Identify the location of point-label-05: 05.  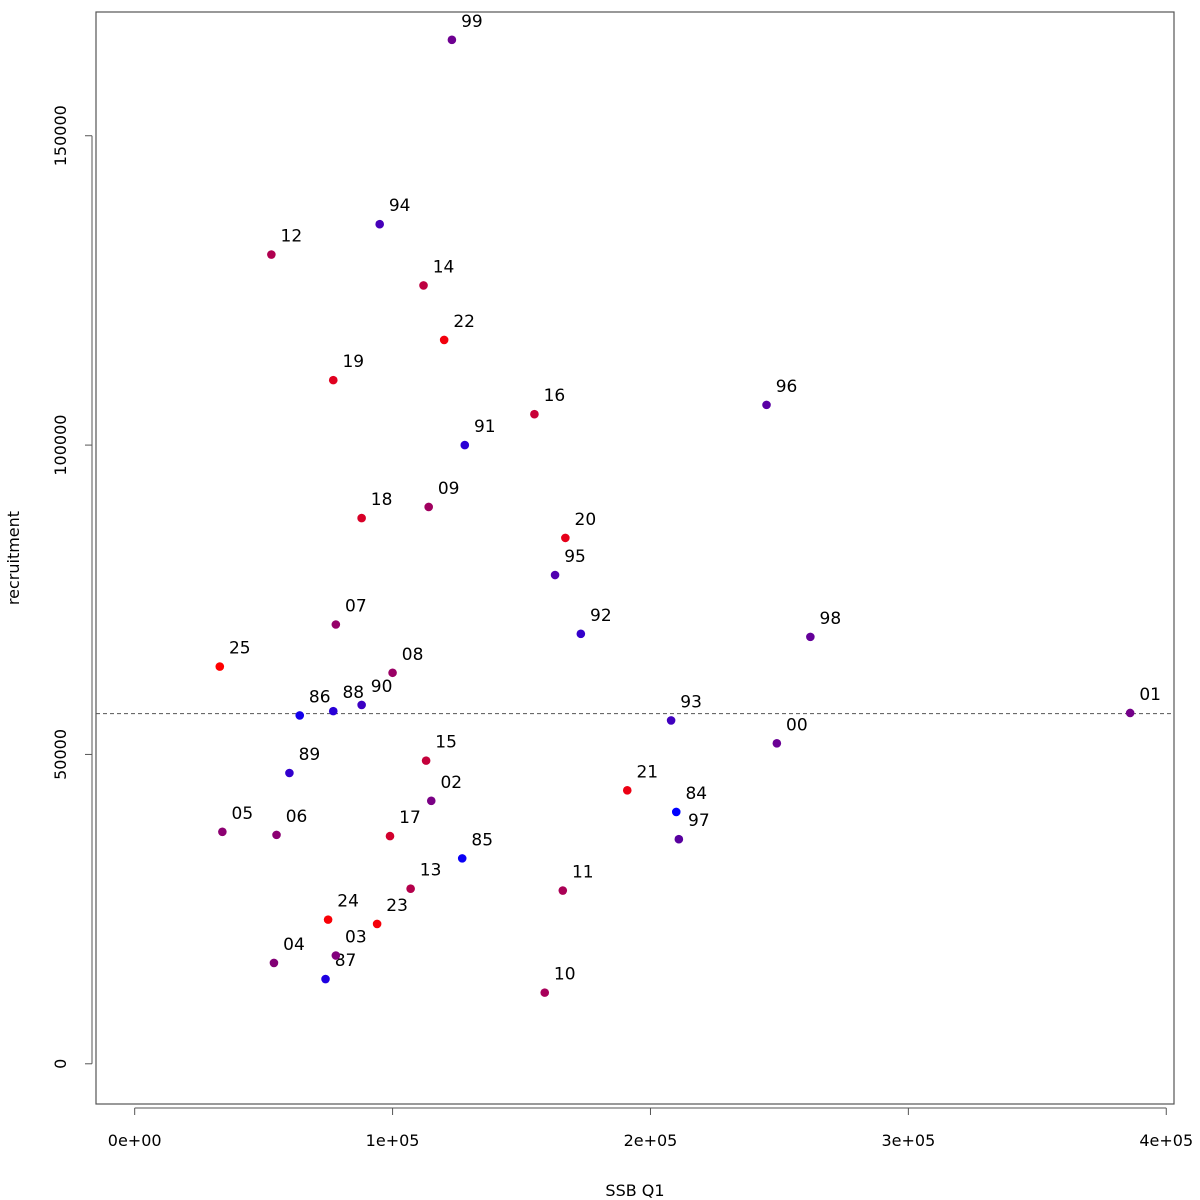
(243, 814).